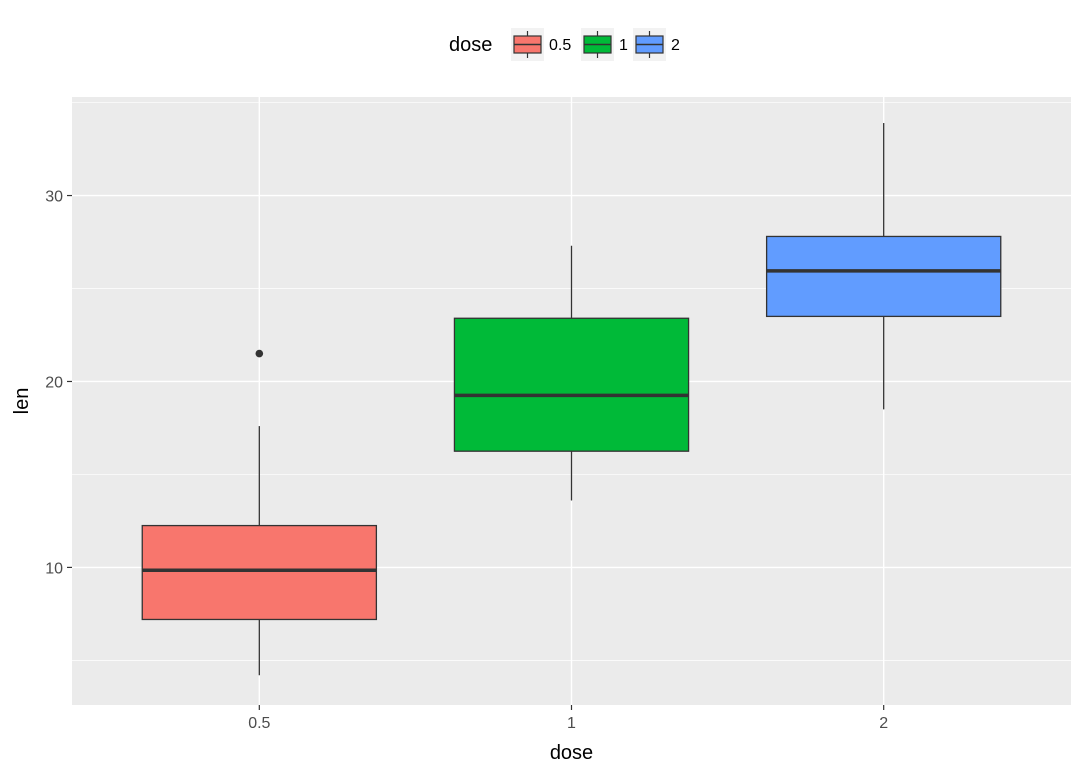  Describe the element at coordinates (54, 568) in the screenshot. I see `y-tick-label: 10` at that location.